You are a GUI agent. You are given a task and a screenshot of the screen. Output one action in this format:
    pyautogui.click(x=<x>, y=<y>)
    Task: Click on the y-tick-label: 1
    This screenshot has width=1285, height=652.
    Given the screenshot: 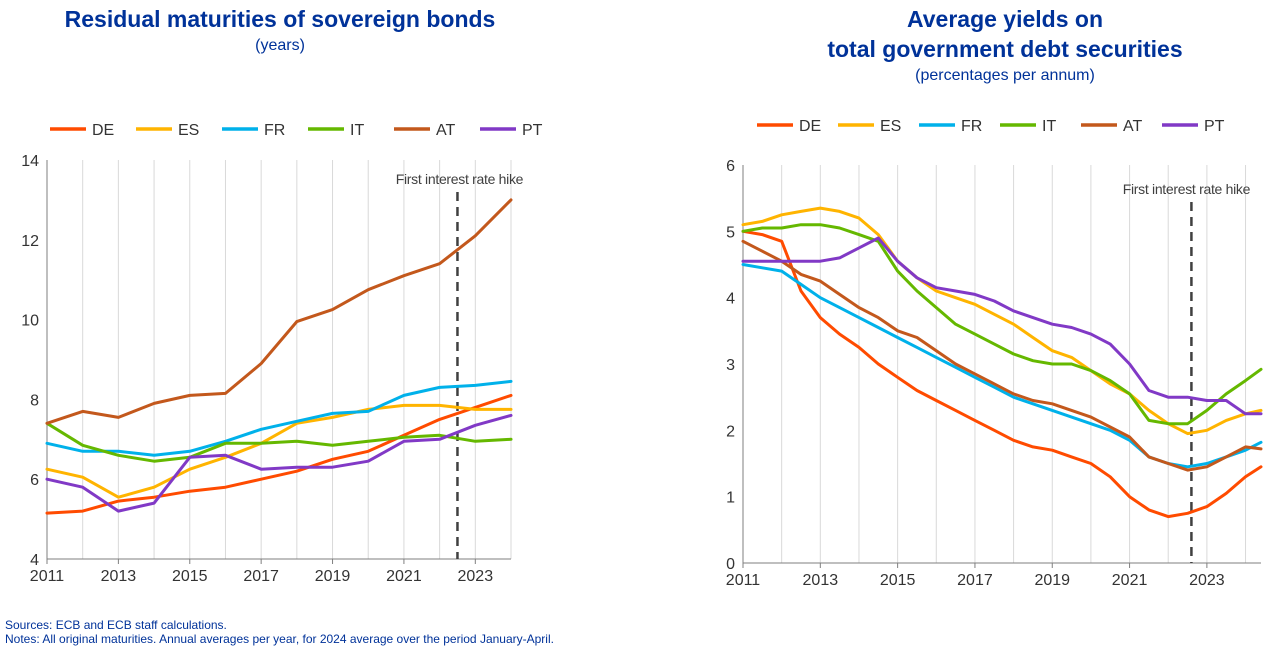 What is the action you would take?
    pyautogui.click(x=730, y=498)
    